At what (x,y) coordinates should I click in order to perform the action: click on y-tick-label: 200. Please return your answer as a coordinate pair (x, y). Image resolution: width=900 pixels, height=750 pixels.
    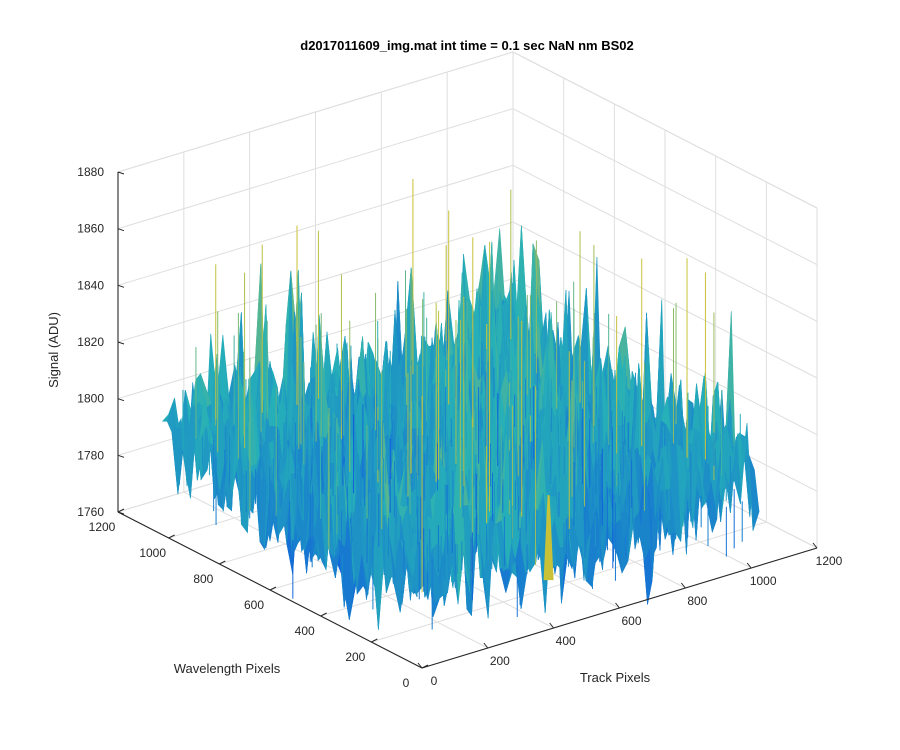
    Looking at the image, I should click on (355, 657).